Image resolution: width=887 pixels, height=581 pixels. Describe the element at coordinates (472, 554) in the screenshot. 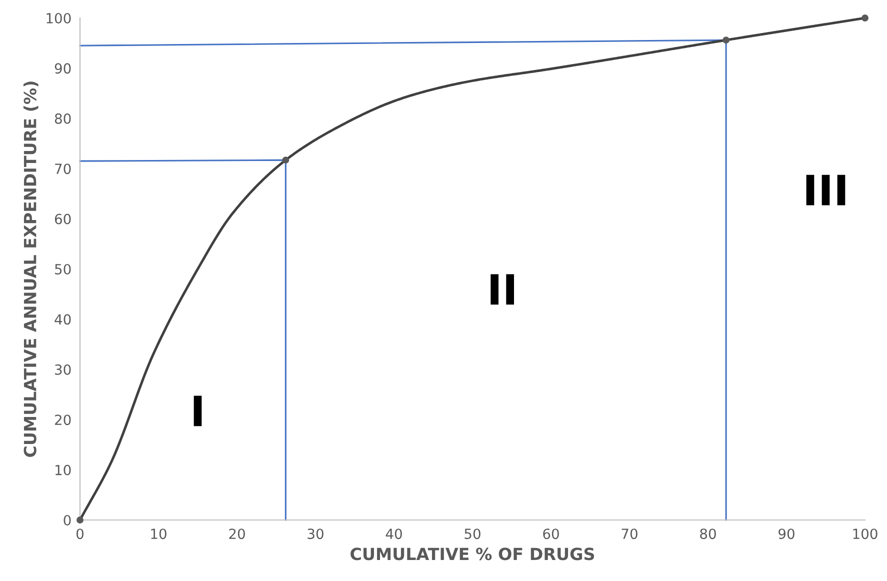

I see `x-axis-title: CUMULATIVE % OF DRUGS` at that location.